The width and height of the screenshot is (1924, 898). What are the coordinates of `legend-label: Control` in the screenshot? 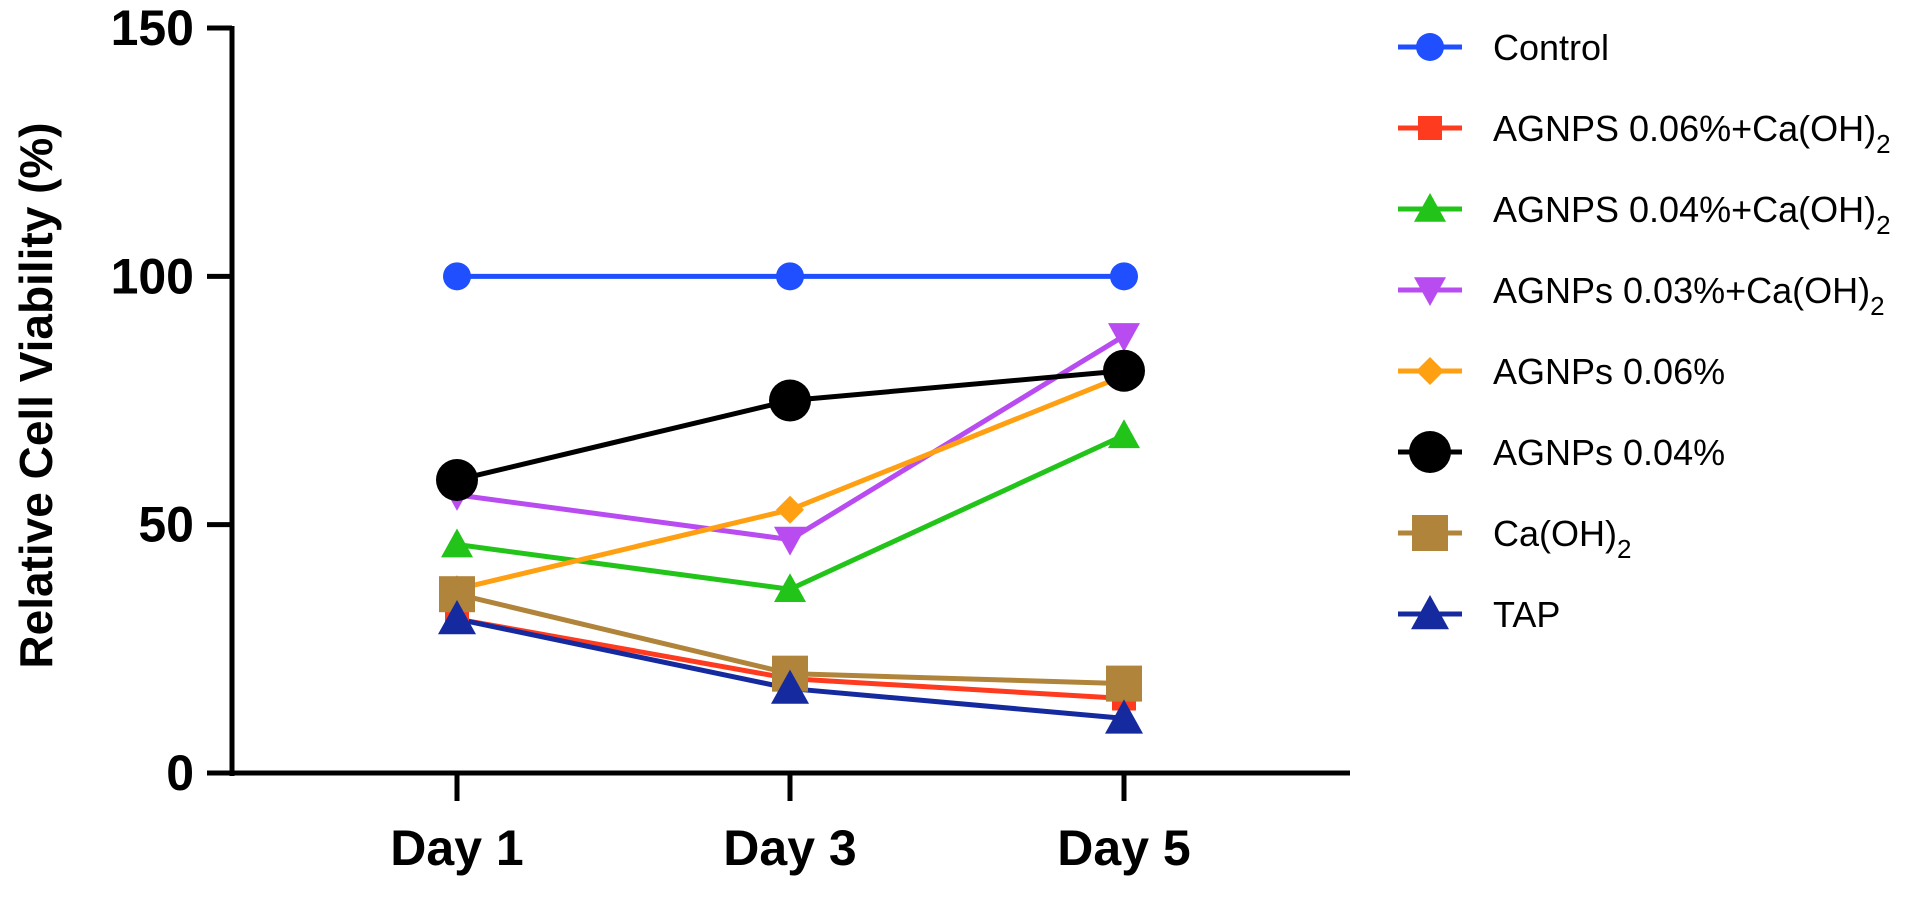 It's located at (1551, 47).